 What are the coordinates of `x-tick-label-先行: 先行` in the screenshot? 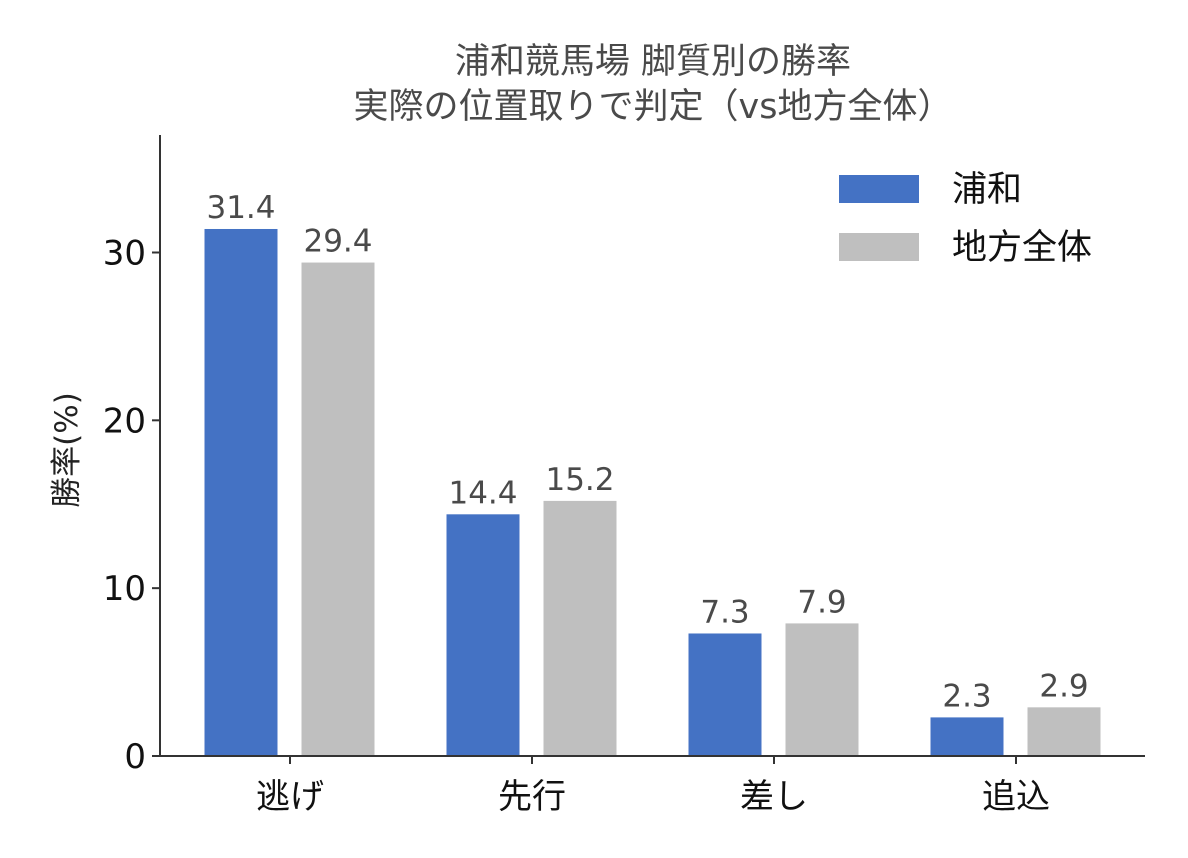 It's located at (532, 797).